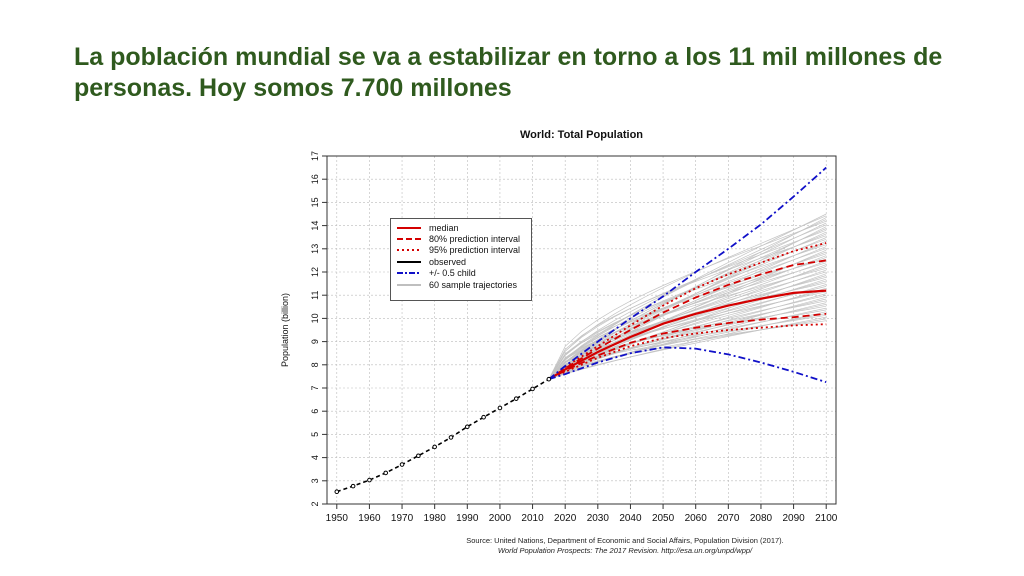  What do you see at coordinates (532, 518) in the screenshot?
I see `x-tick-label: 2010` at bounding box center [532, 518].